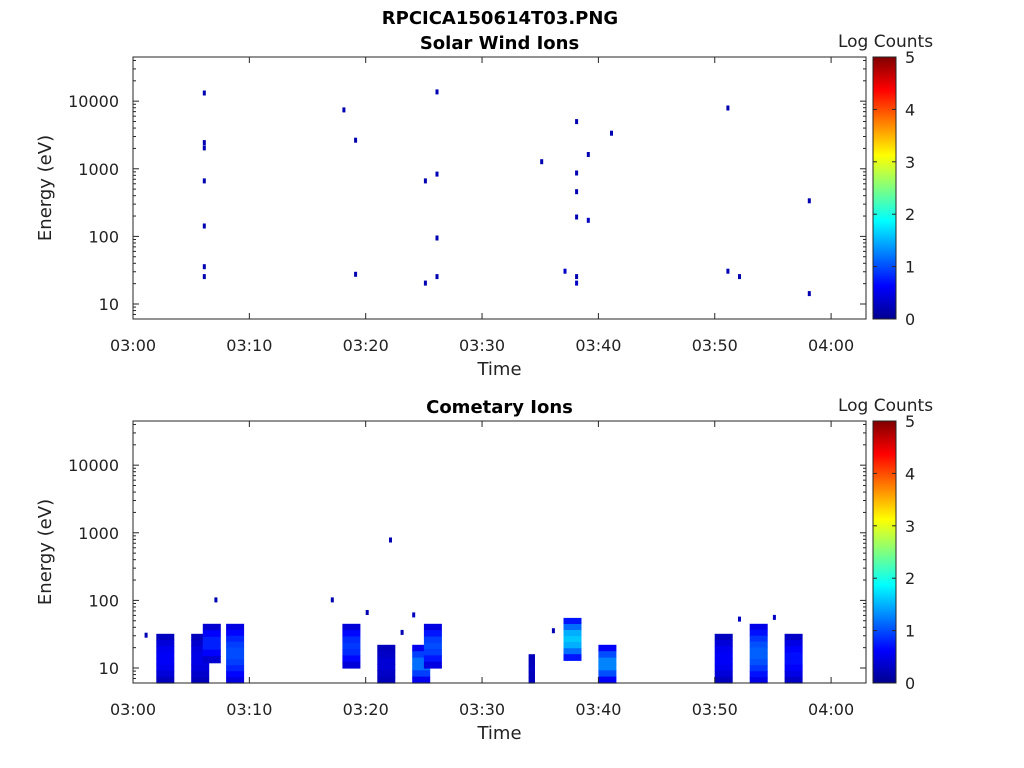 The width and height of the screenshot is (1024, 768). I want to click on x-tick-label: 03:00, so click(133, 345).